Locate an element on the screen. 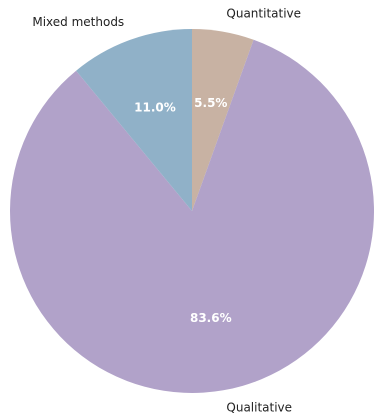 This screenshot has width=374, height=417. percent-labels: 5.5% 83.6% 11.0% is located at coordinates (182, 210).